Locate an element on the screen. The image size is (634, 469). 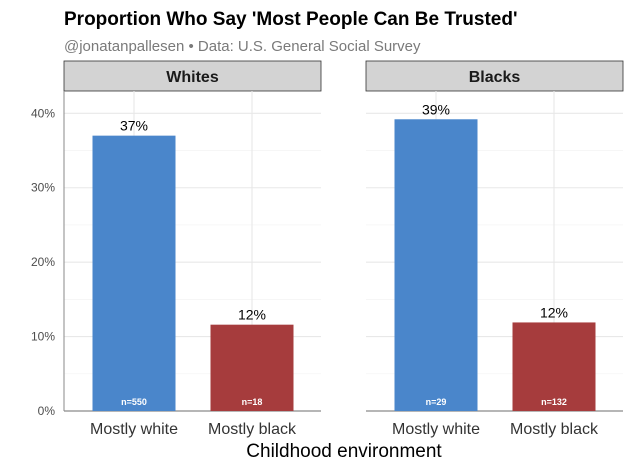
sample-size-label: n=29 is located at coordinates (436, 402).